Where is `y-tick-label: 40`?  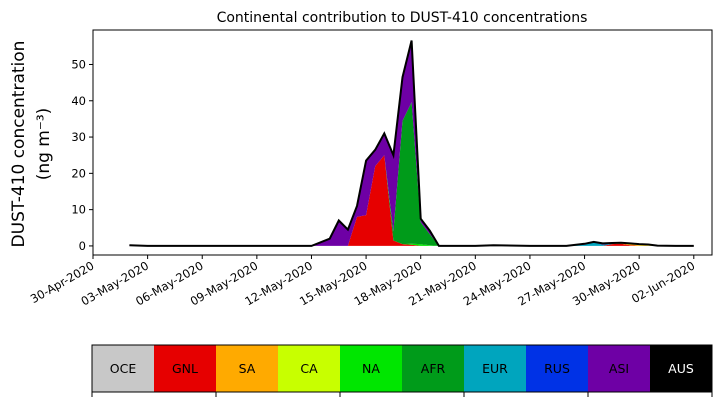
y-tick-label: 40 is located at coordinates (78, 101).